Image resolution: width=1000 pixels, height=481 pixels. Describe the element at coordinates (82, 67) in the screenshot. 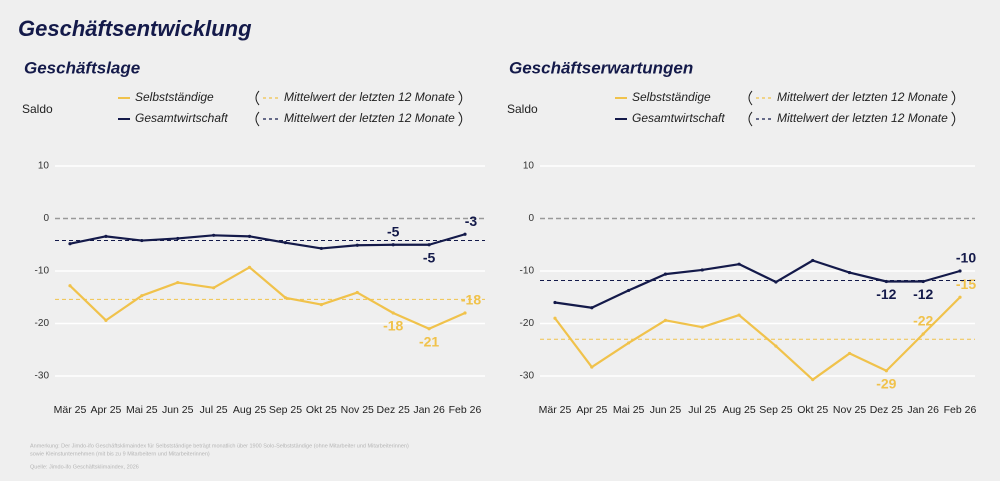

I see `chart-title: Geschäftslage` at that location.